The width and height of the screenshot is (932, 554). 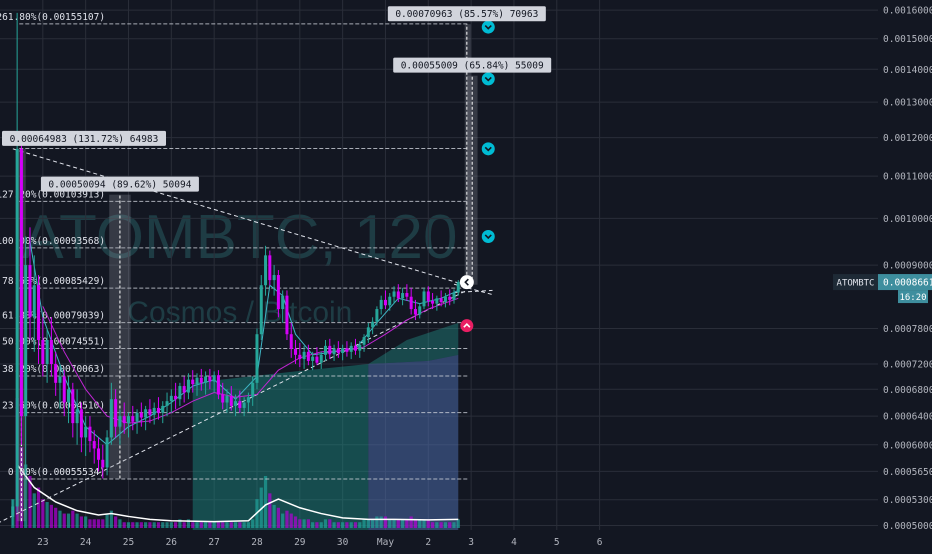 I want to click on measure-label-bg, so click(x=119, y=184).